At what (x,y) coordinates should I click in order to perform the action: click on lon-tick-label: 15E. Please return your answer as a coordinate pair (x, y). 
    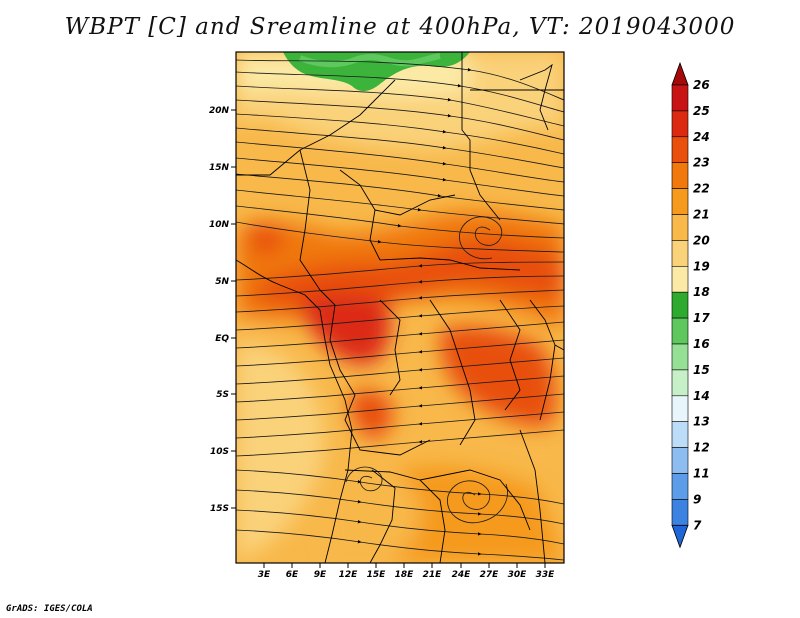
    Looking at the image, I should click on (377, 575).